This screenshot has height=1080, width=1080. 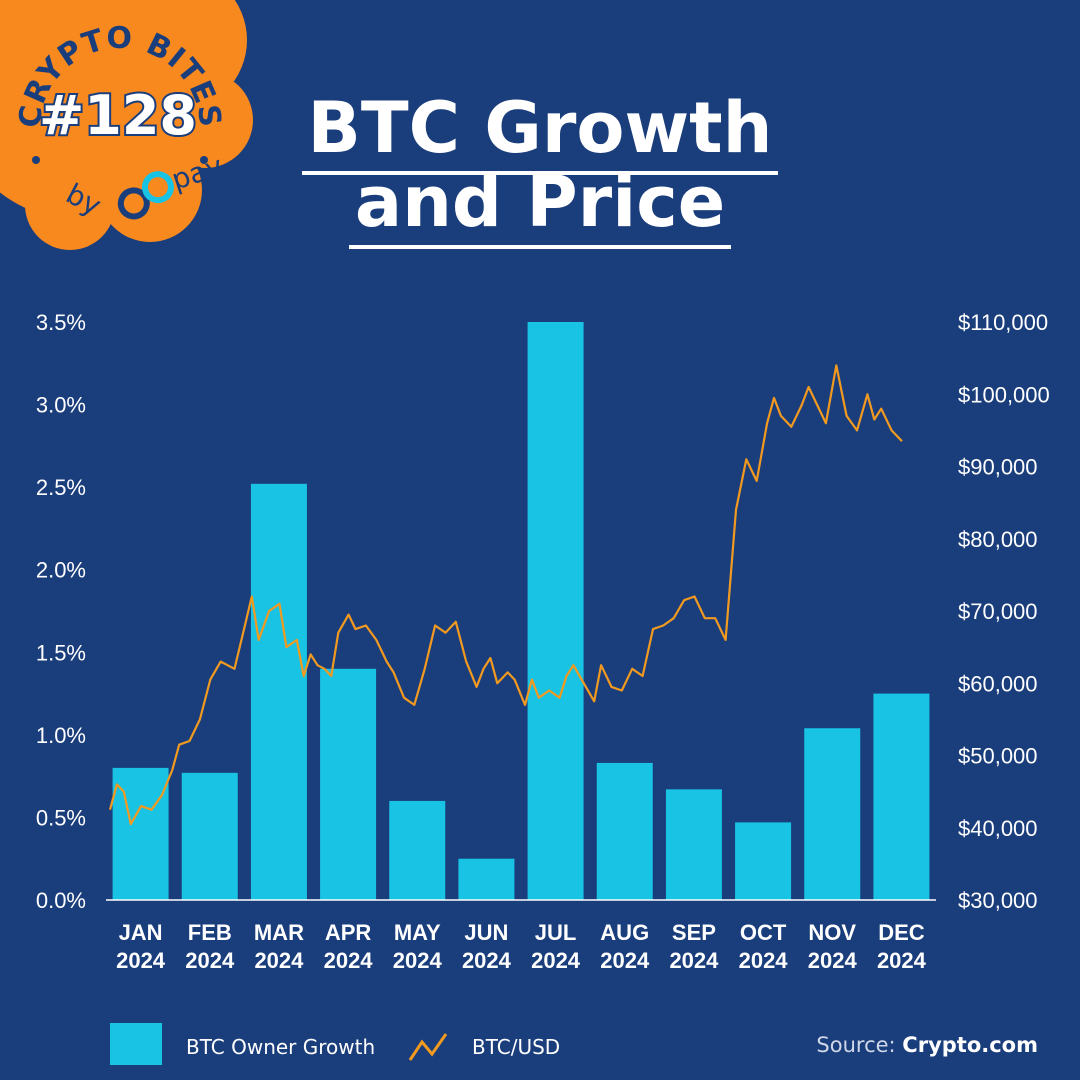 What do you see at coordinates (281, 1047) in the screenshot?
I see `legend-bar-label: BTC Owner Growth` at bounding box center [281, 1047].